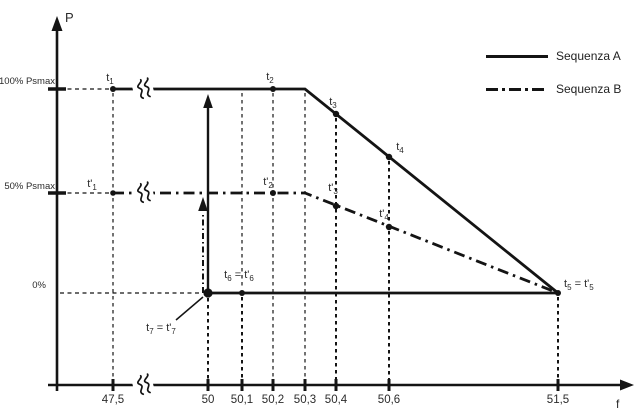  I want to click on point-t4, so click(389, 157).